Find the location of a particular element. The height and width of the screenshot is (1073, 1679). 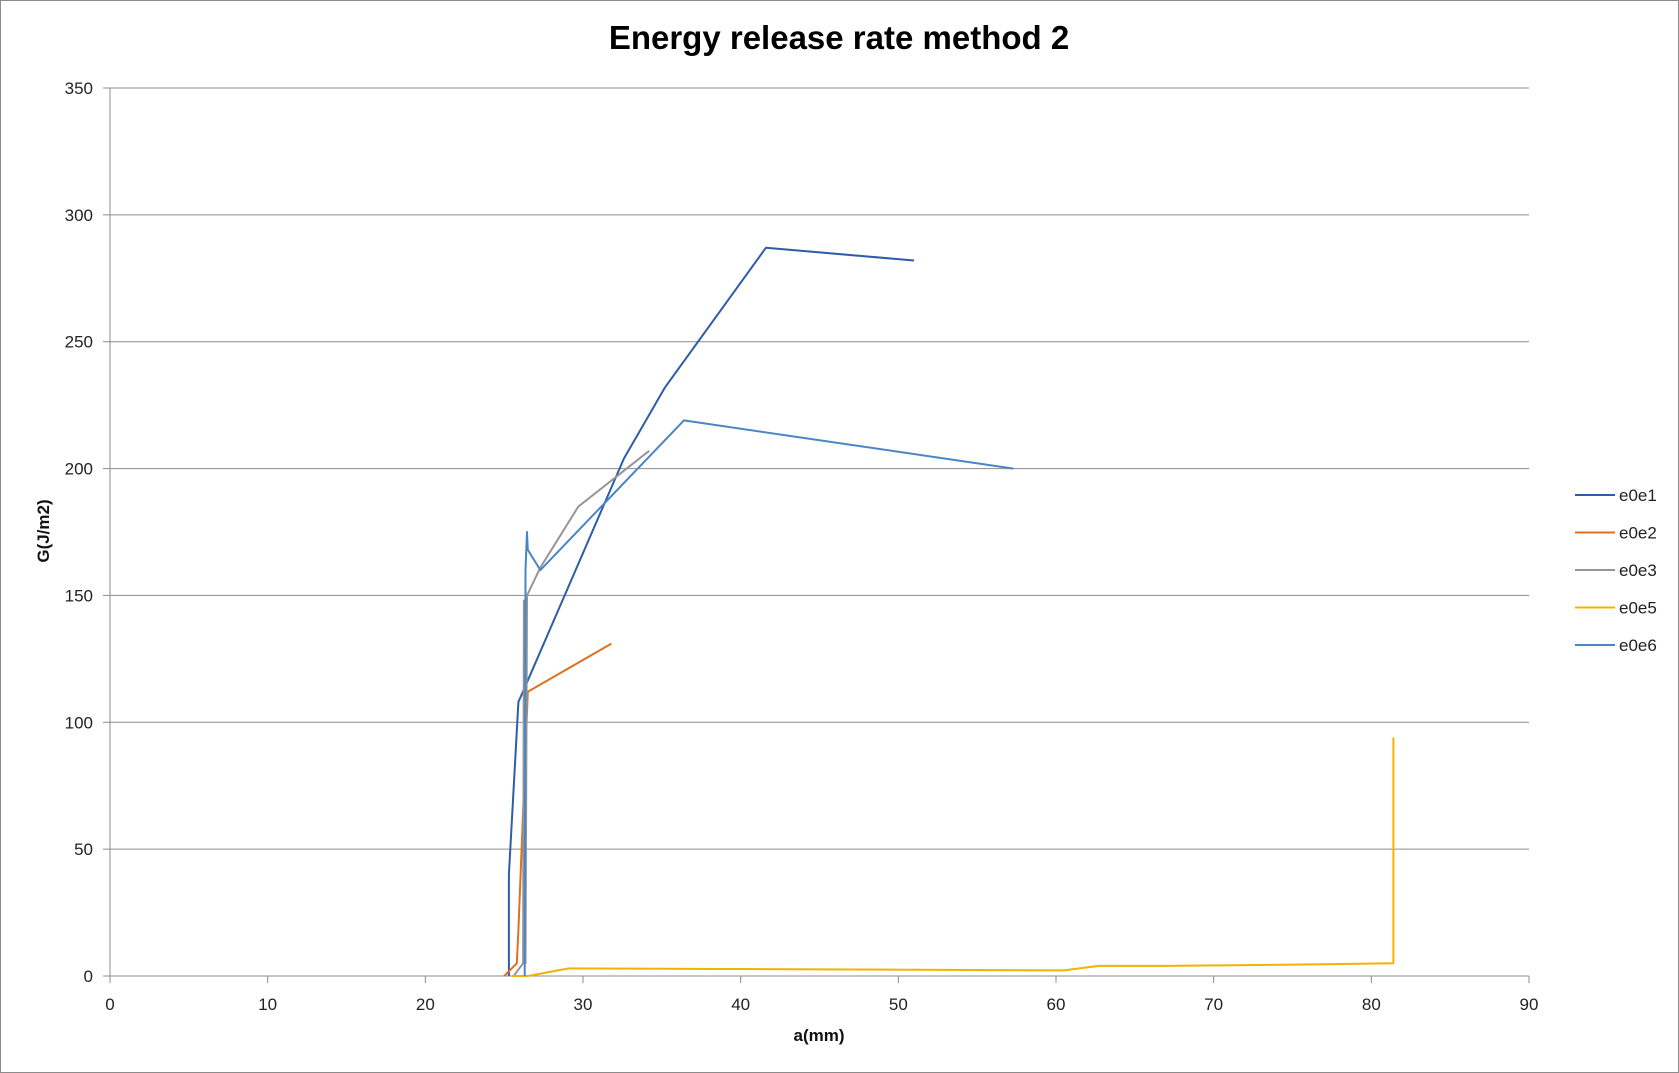

y-tick-label: 0 is located at coordinates (88, 976).